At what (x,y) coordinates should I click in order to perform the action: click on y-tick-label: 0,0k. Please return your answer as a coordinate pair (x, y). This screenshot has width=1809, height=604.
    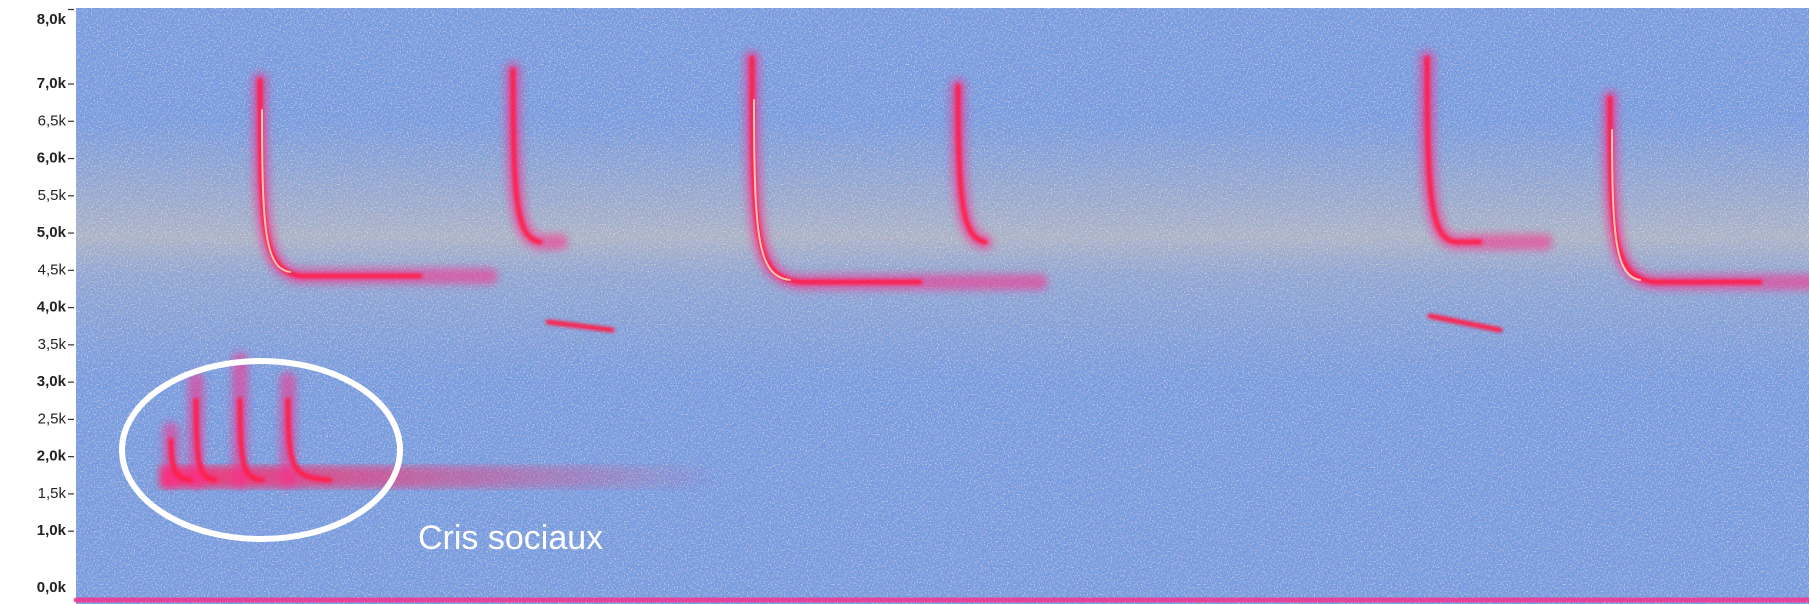
    Looking at the image, I should click on (52, 587).